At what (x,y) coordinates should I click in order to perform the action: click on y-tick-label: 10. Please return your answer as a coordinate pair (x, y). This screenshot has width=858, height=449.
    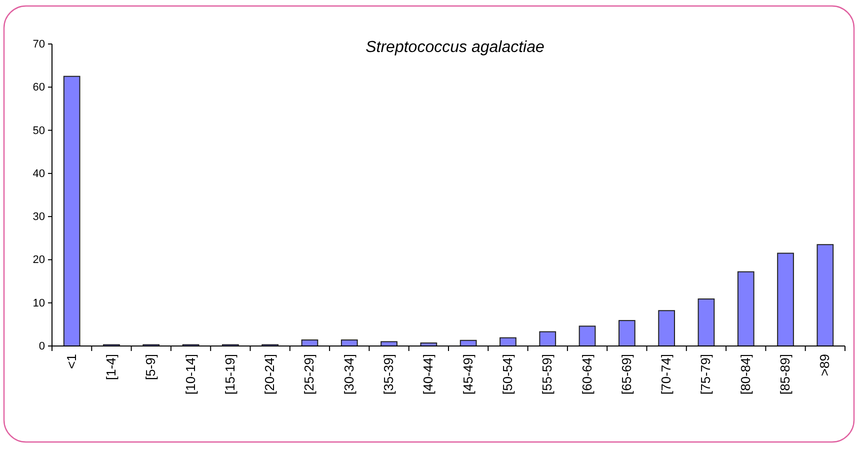
    Looking at the image, I should click on (38, 303).